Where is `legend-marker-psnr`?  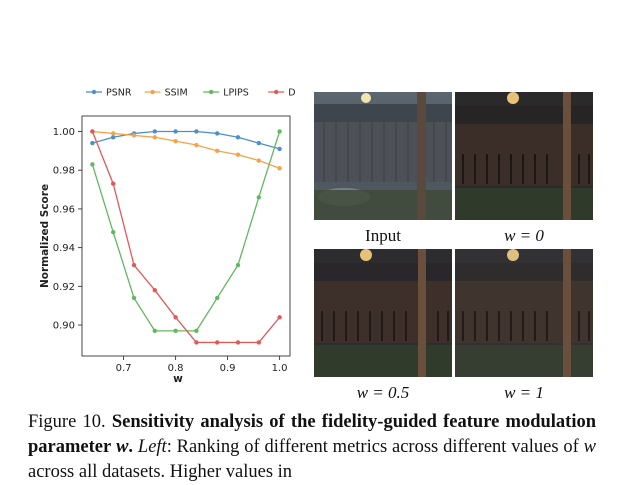
legend-marker-psnr is located at coordinates (94, 92).